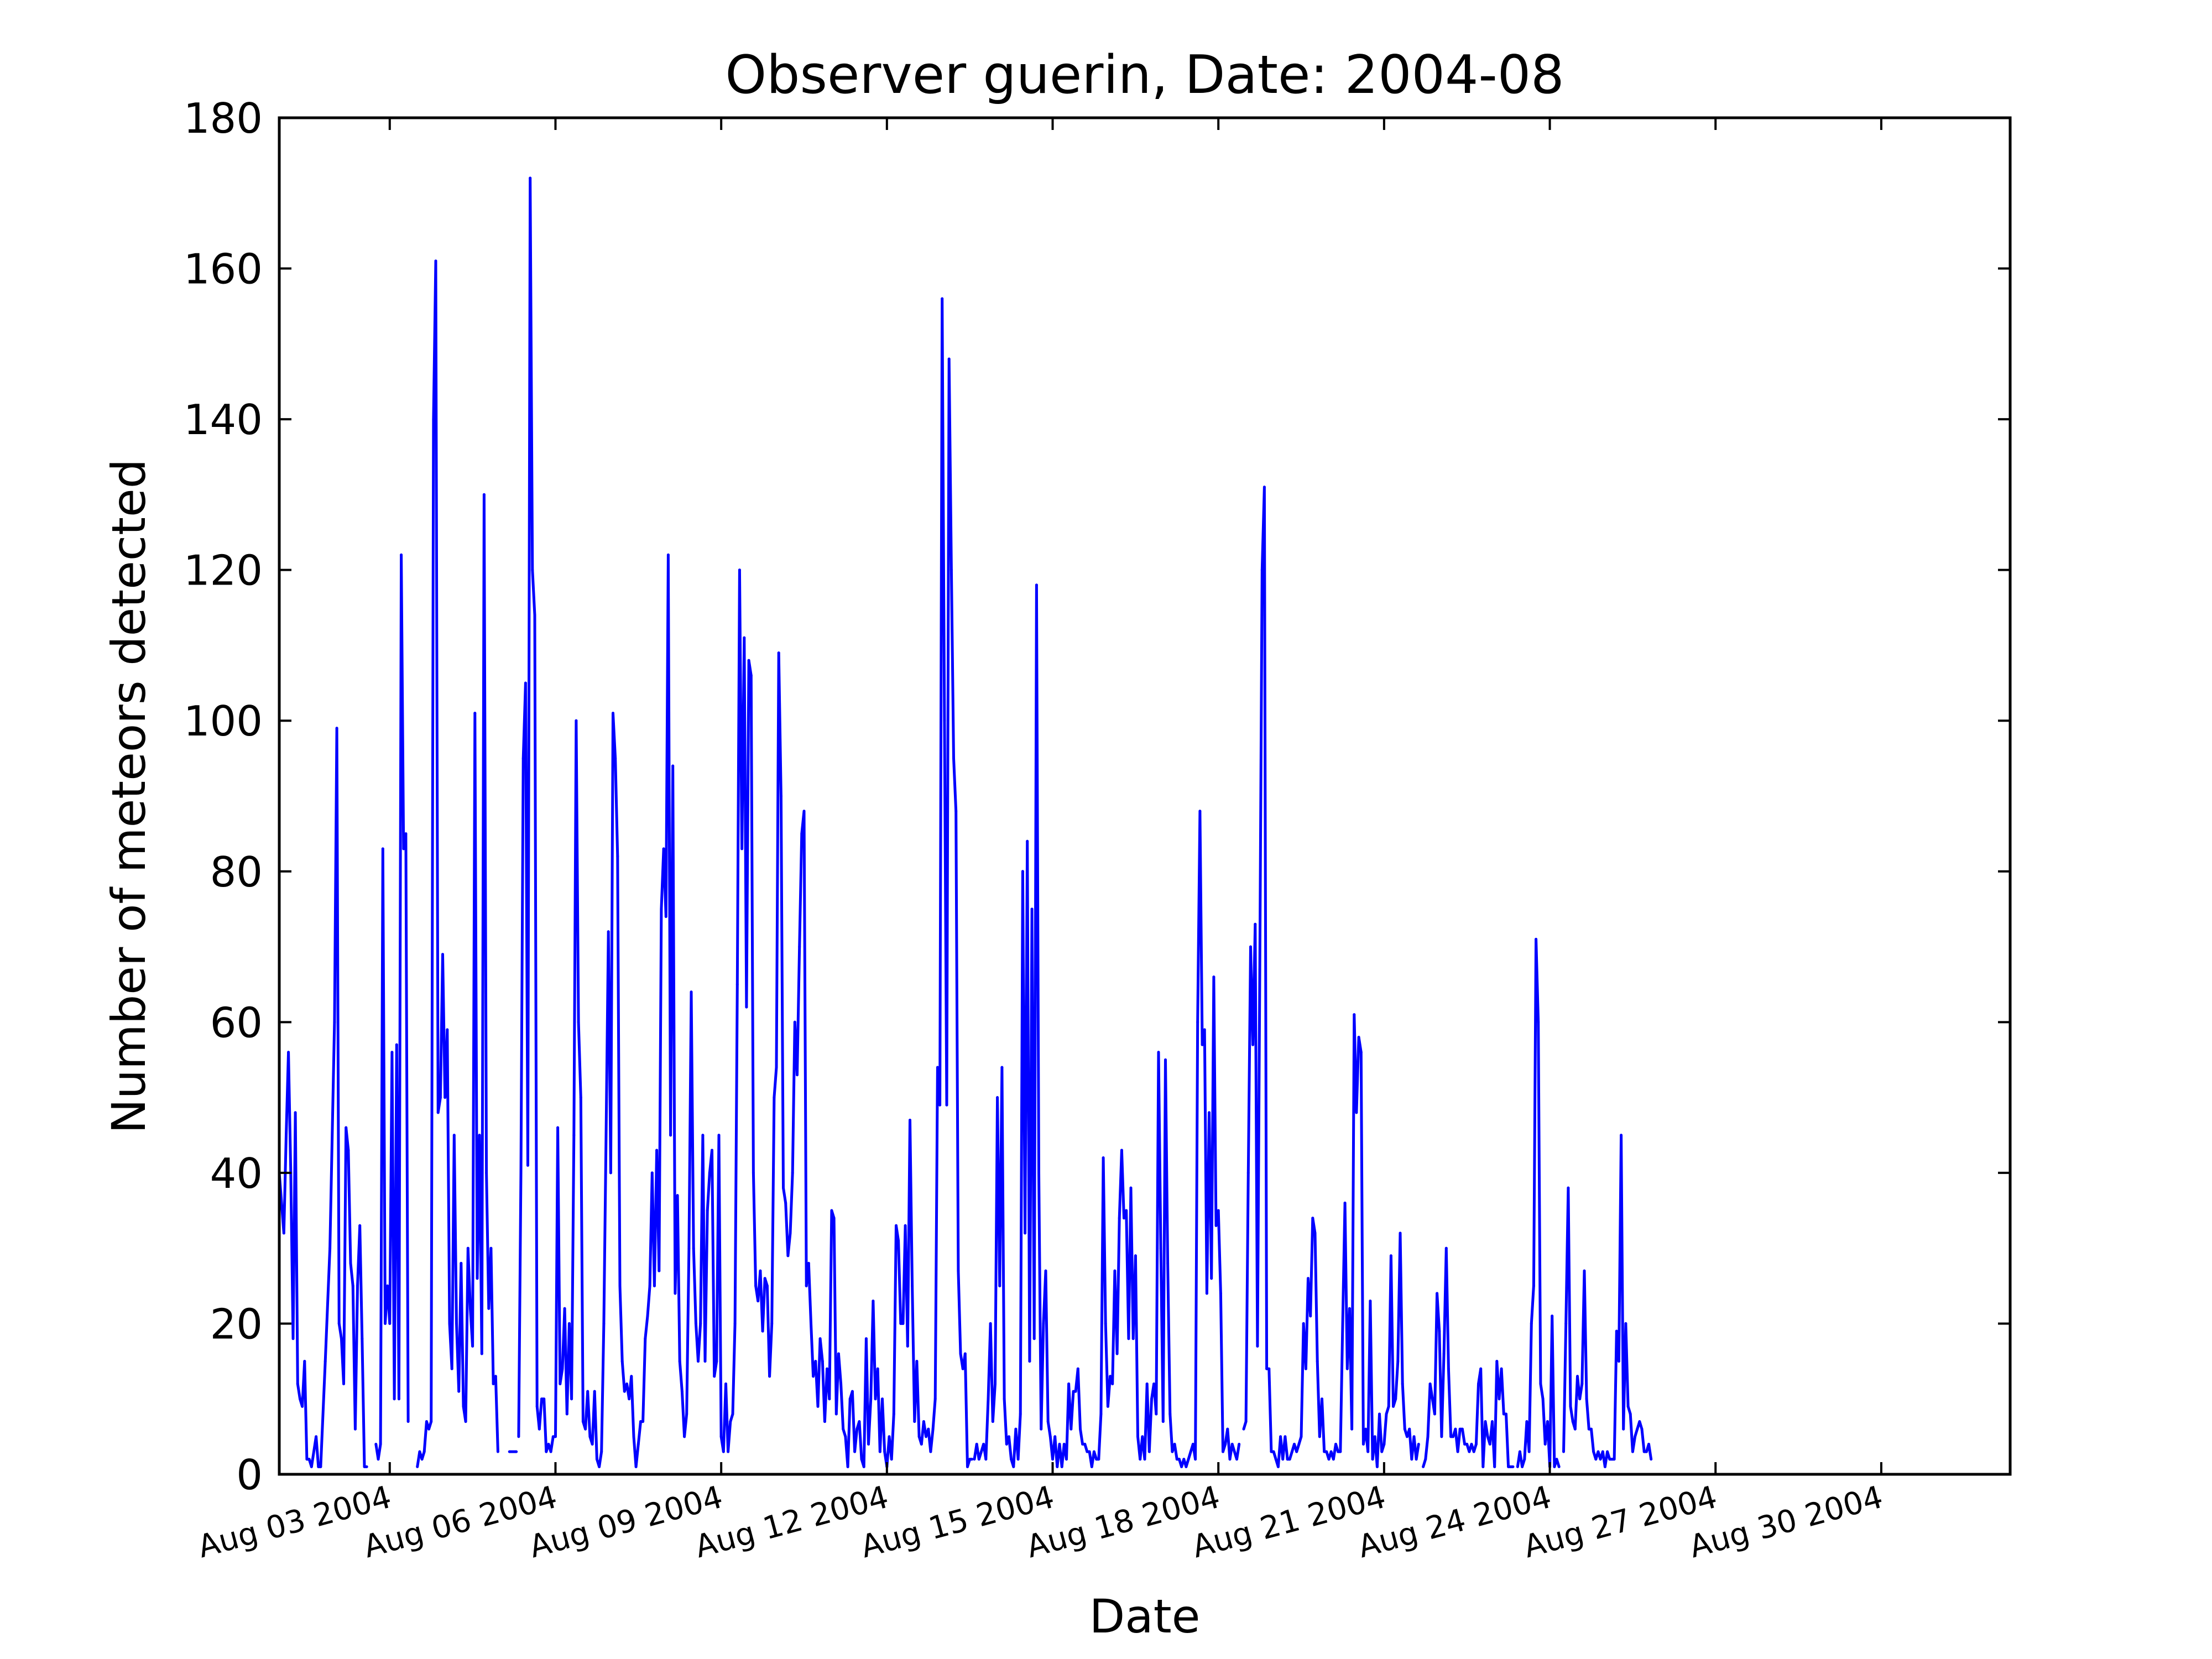 The image size is (2212, 1659). Describe the element at coordinates (237, 1173) in the screenshot. I see `y-tick-label: 40` at that location.